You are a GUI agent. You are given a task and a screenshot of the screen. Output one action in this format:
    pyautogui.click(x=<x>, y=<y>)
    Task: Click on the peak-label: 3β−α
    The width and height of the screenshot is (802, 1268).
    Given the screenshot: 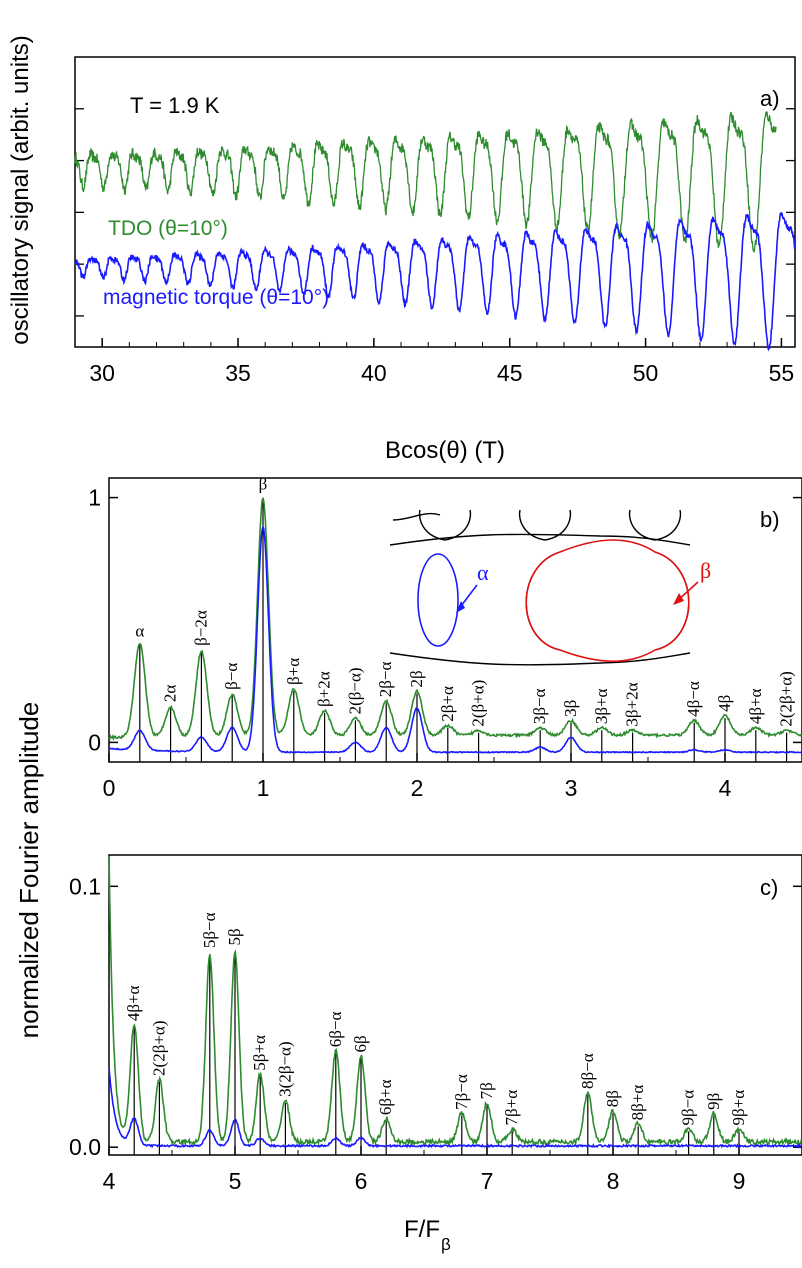 What is the action you would take?
    pyautogui.click(x=539, y=706)
    